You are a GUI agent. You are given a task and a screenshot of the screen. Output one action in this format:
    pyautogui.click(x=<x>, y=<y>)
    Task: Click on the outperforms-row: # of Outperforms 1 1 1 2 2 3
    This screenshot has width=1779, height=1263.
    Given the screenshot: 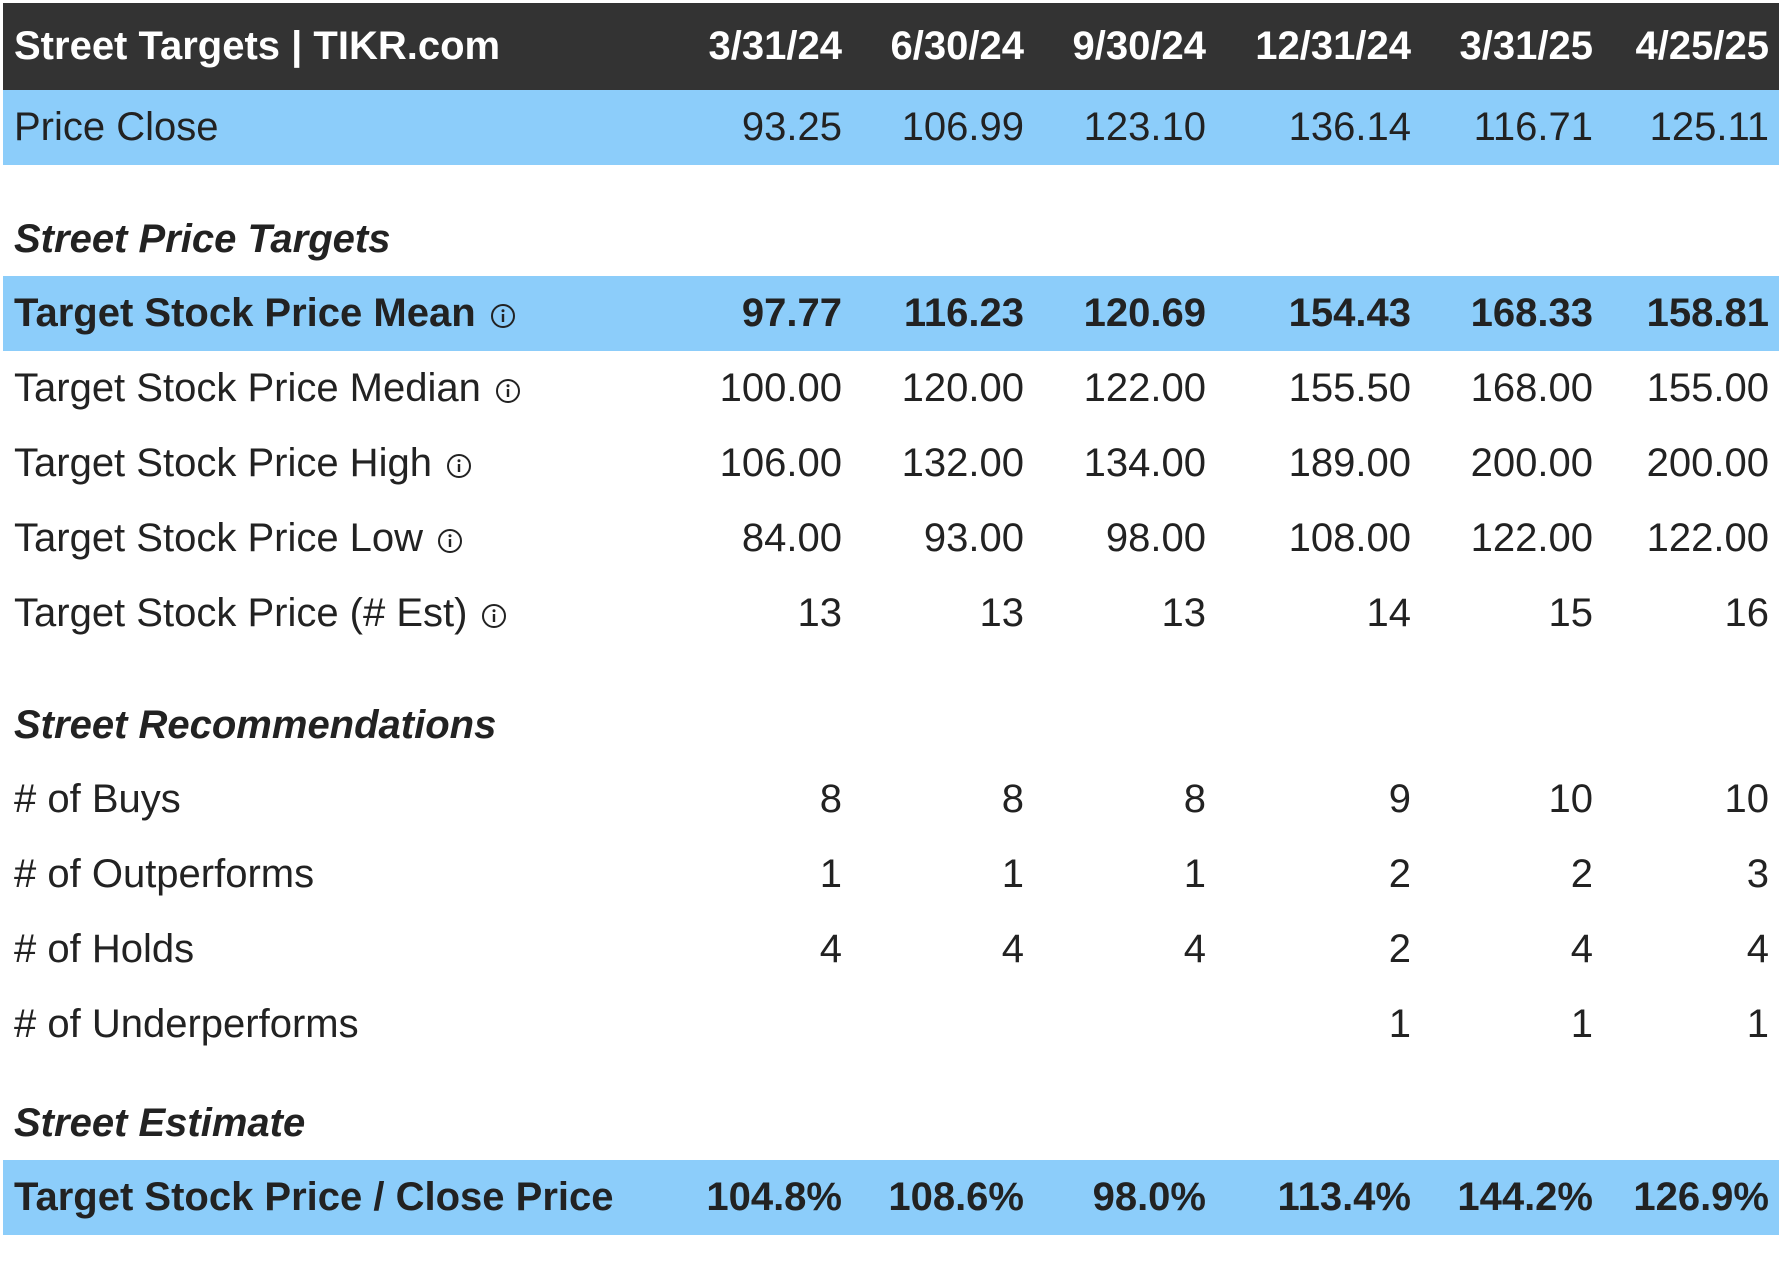 What is the action you would take?
    pyautogui.click(x=891, y=874)
    